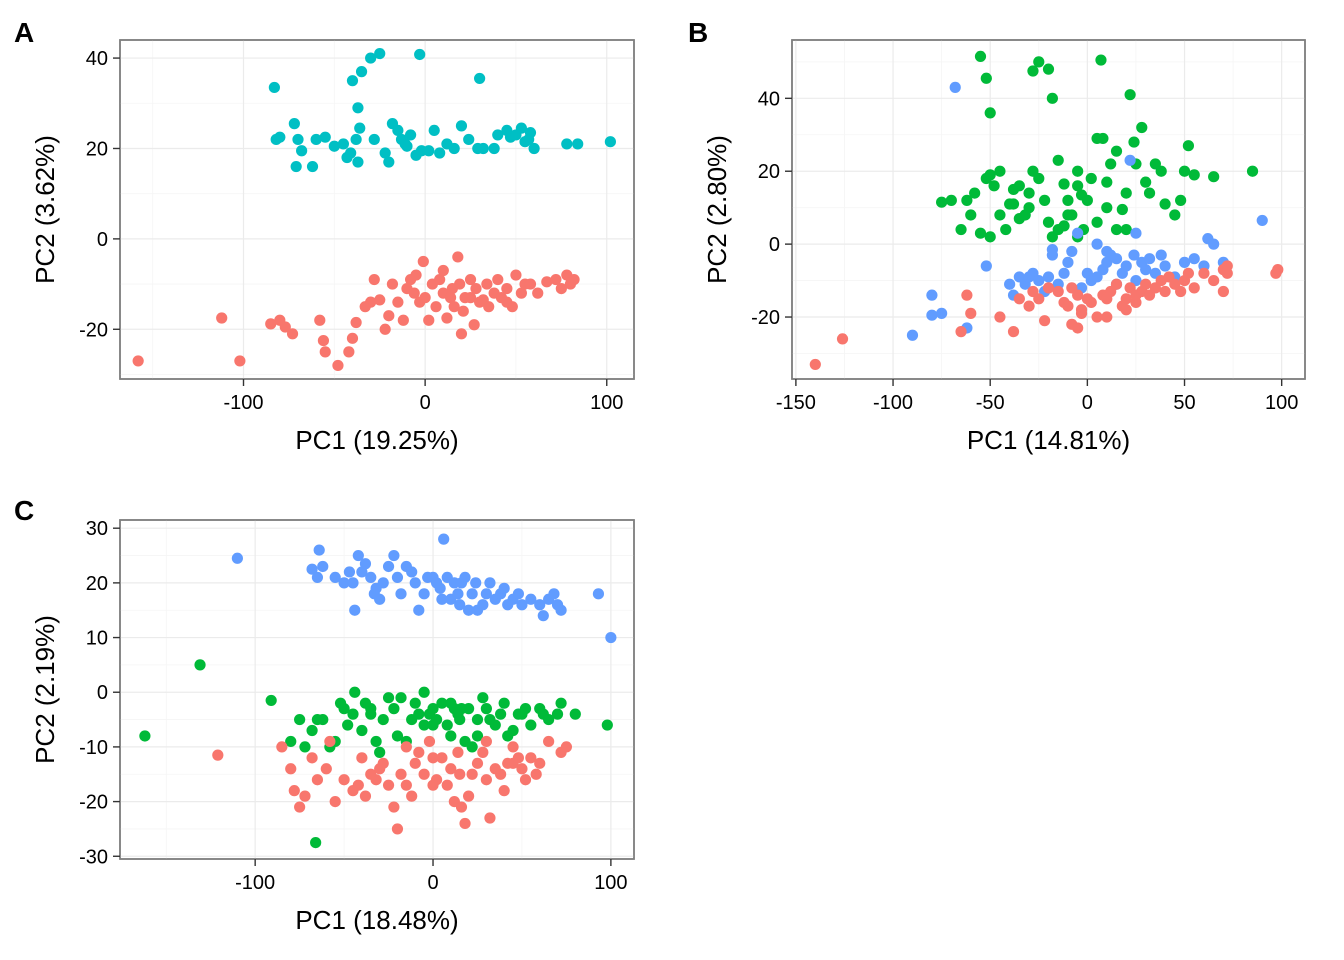 The height and width of the screenshot is (960, 1344). Describe the element at coordinates (93, 857) in the screenshot. I see `y-tick-label: -30` at that location.